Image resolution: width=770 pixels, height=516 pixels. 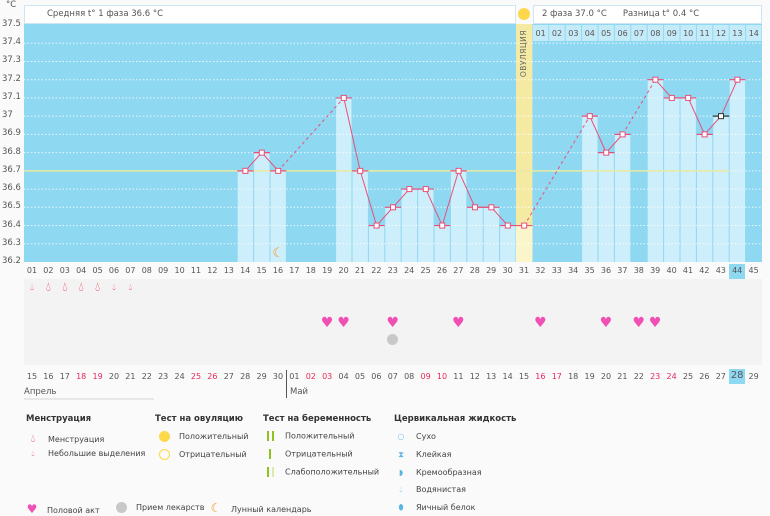 I want to click on date-label: 14, so click(x=507, y=376).